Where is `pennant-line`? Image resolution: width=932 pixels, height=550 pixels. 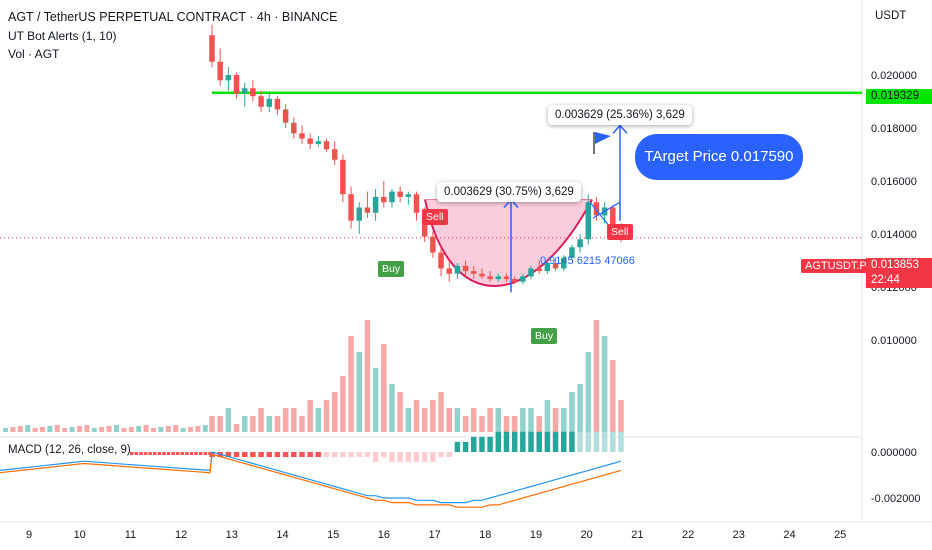 pennant-line is located at coordinates (606, 210).